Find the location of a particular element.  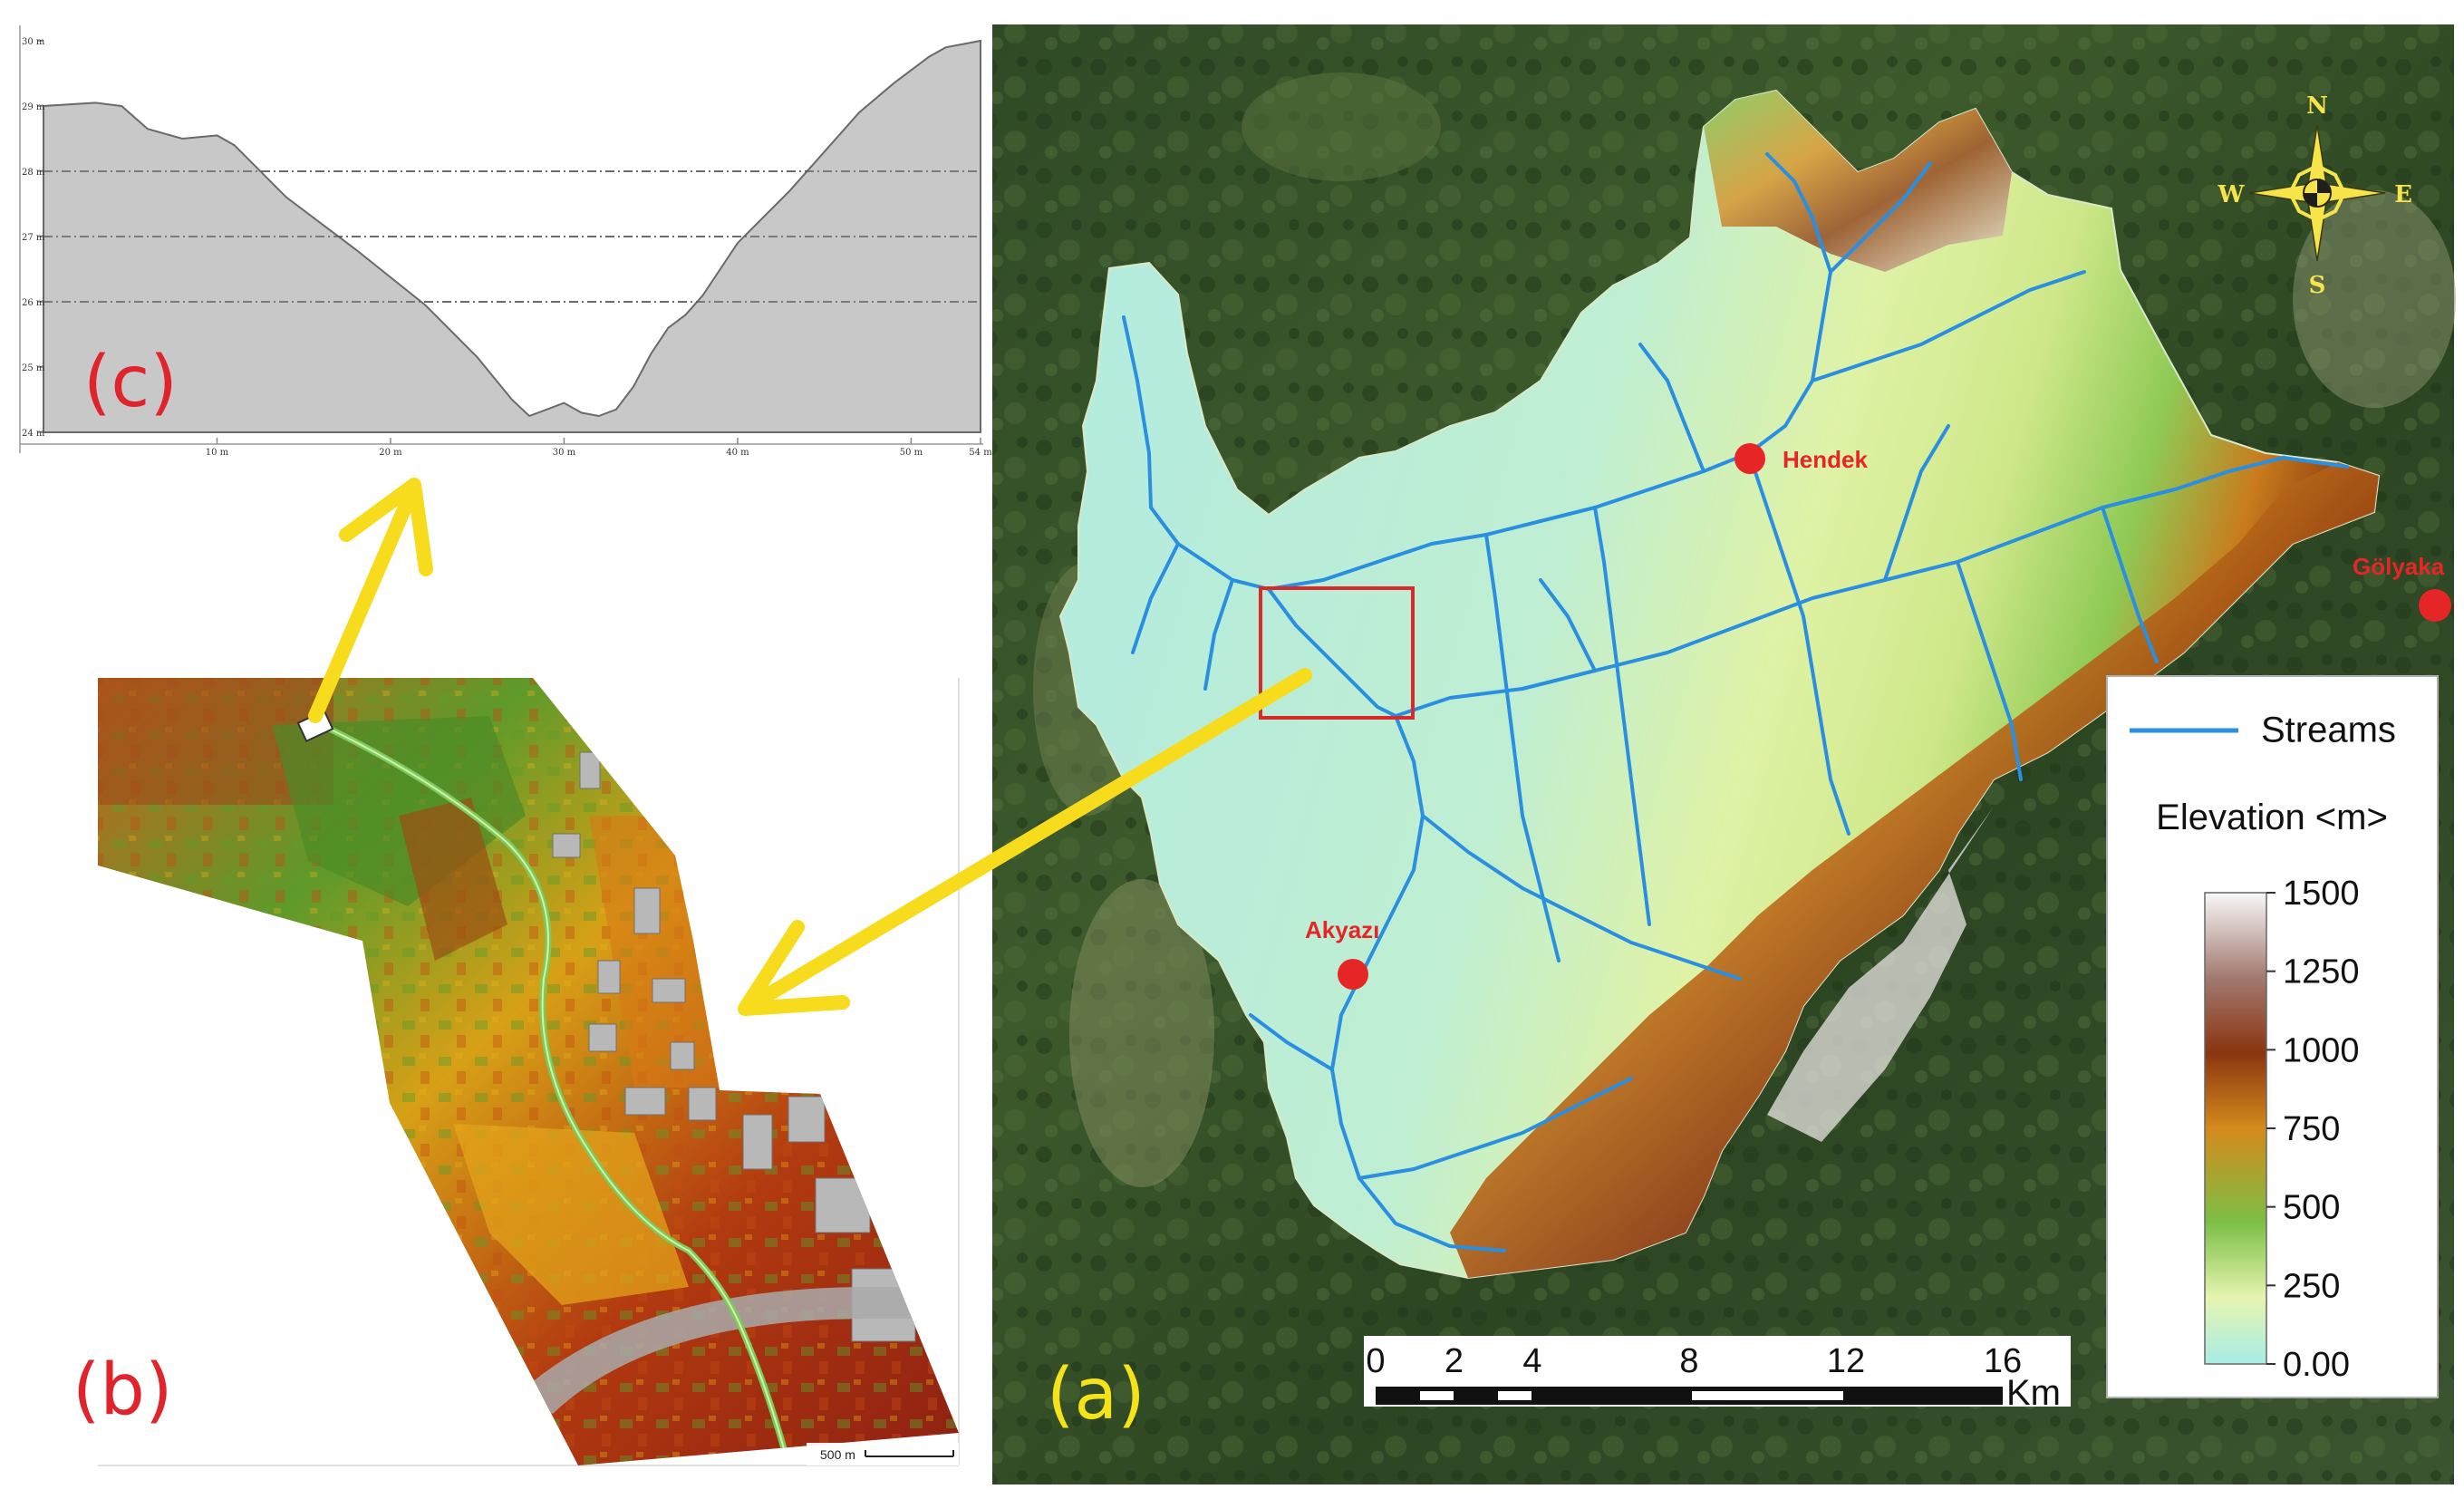

scalebar-tick-label: 12 is located at coordinates (1846, 1361).